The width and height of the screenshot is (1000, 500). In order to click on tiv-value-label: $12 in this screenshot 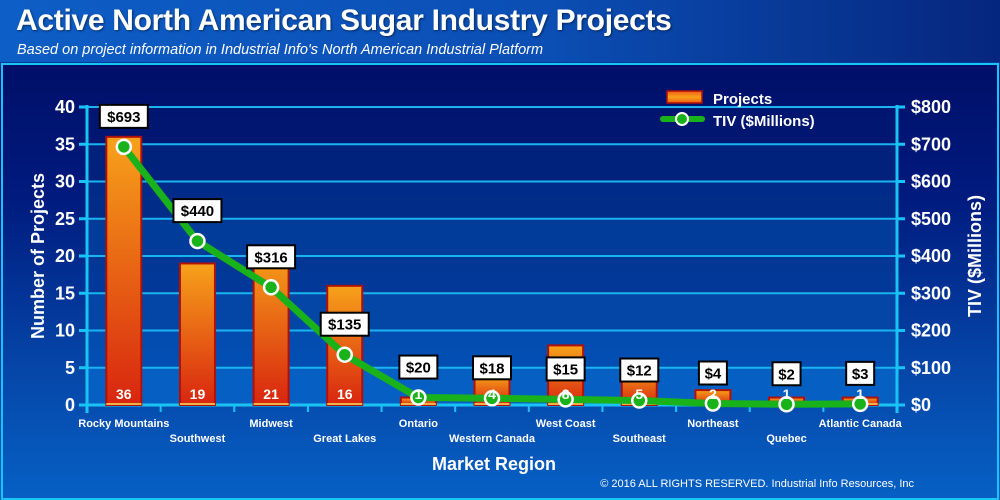, I will do `click(639, 371)`.